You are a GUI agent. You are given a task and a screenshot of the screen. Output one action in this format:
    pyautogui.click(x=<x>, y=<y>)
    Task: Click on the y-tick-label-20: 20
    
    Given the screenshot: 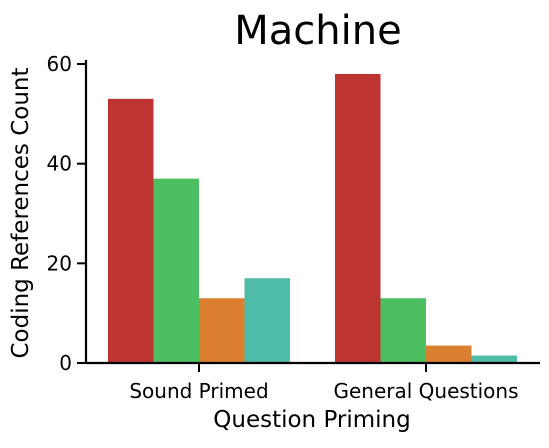 What is the action you would take?
    pyautogui.click(x=59, y=263)
    